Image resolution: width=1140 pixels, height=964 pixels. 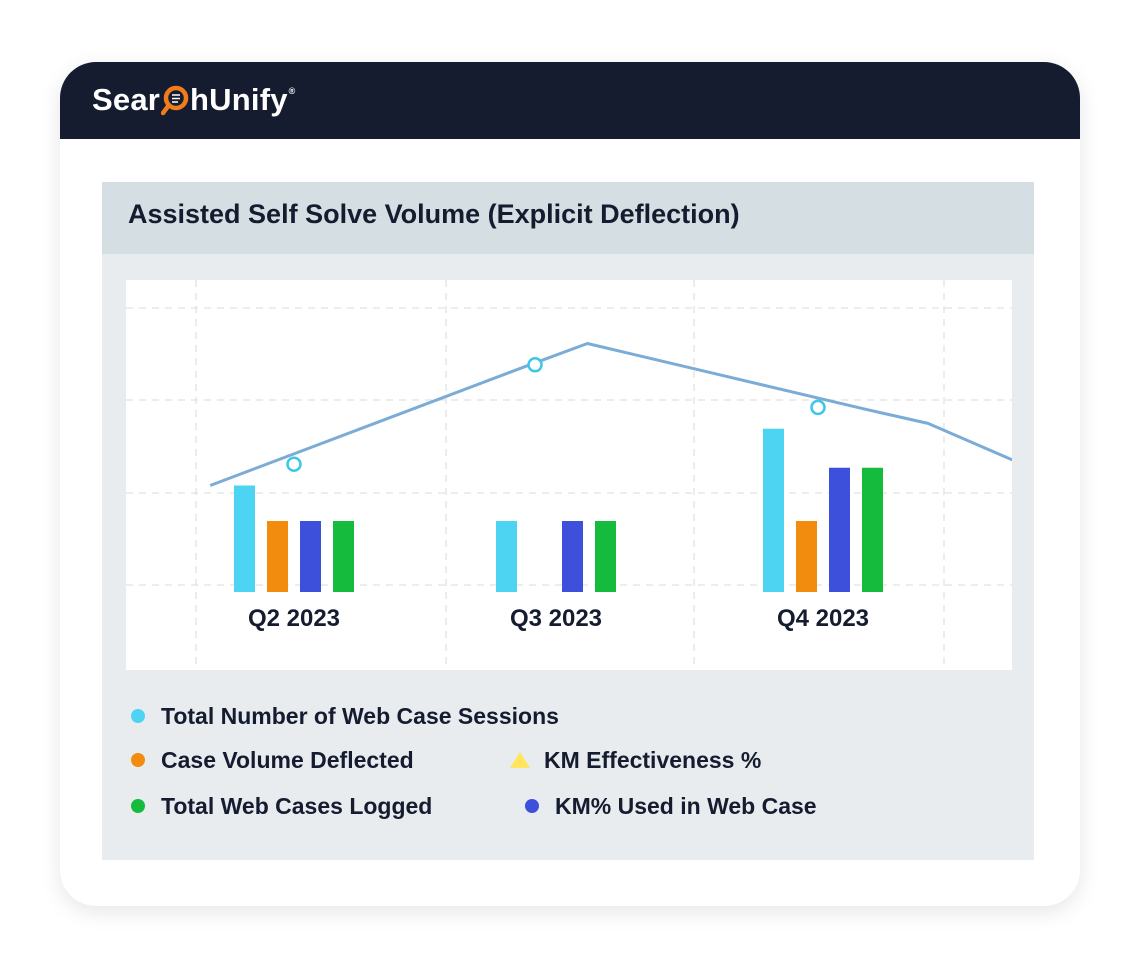 I want to click on category-label-1: Q3 2023, so click(x=556, y=618).